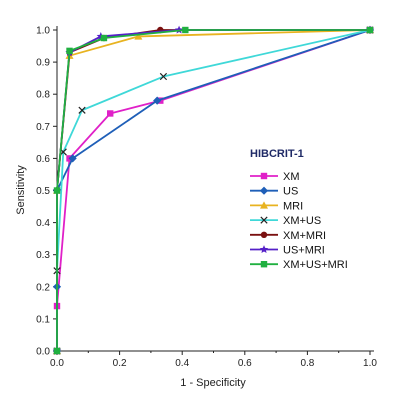 The image size is (400, 409). I want to click on x-tick-label: 0.0, so click(57, 363).